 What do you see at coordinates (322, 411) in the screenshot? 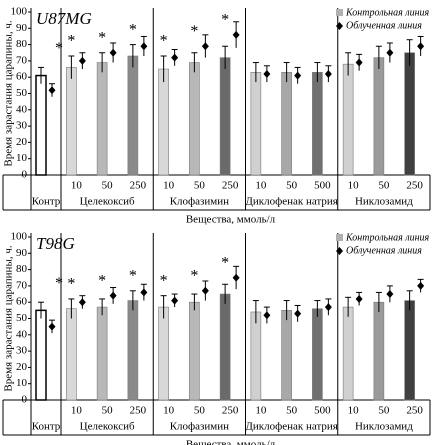
I see `x-tick-label: 500` at bounding box center [322, 411].